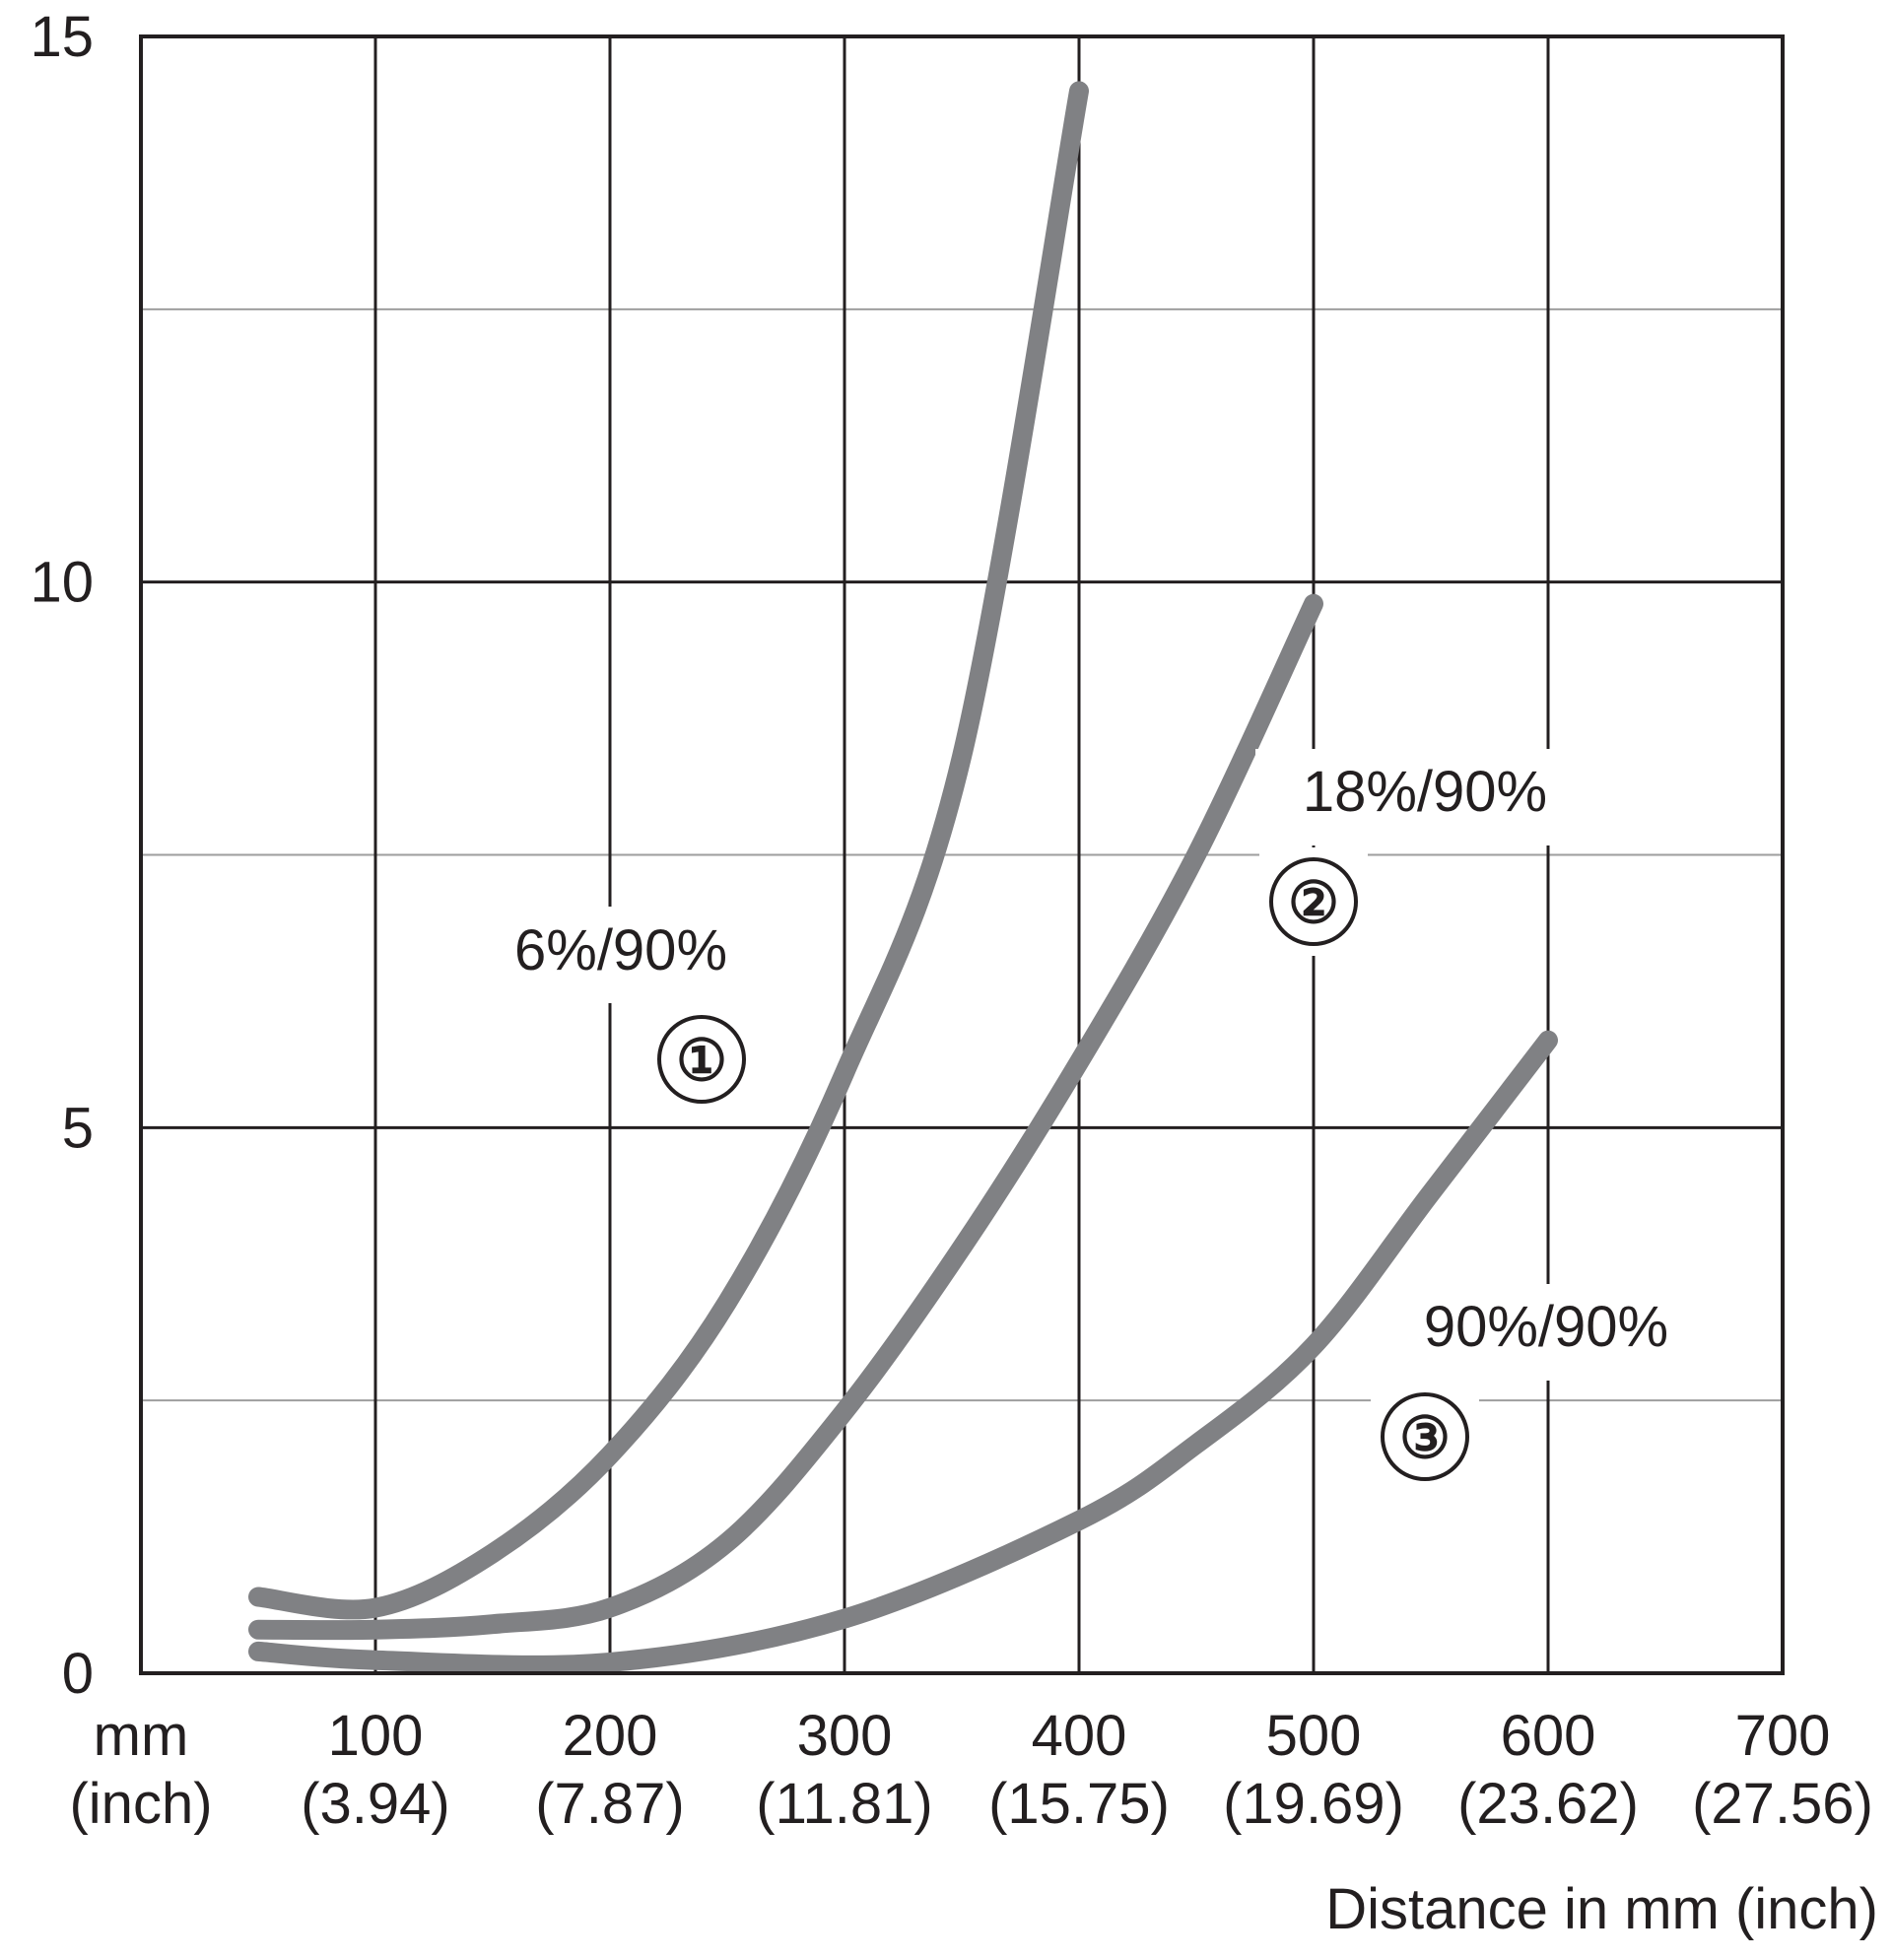 The width and height of the screenshot is (1892, 1960). Describe the element at coordinates (1314, 1736) in the screenshot. I see `x-tick-label: 500` at that location.